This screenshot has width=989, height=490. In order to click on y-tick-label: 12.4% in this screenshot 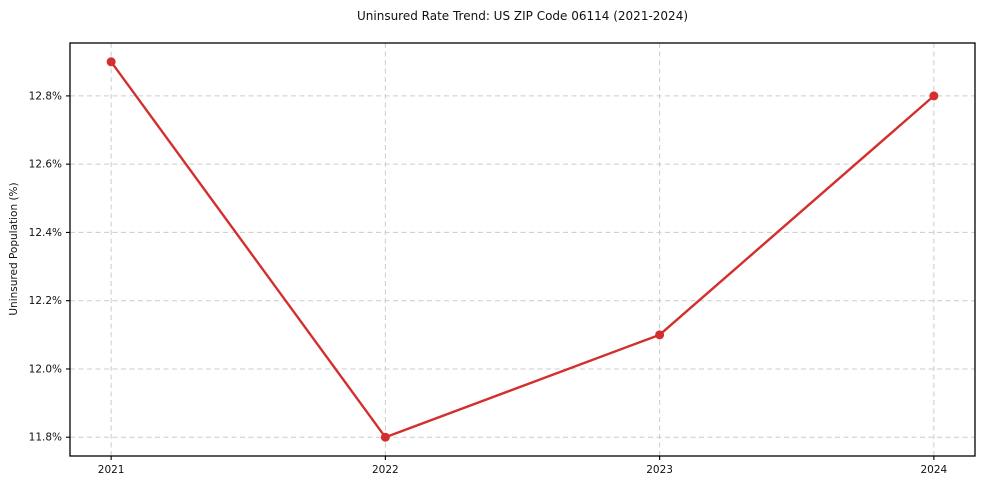, I will do `click(45, 233)`.